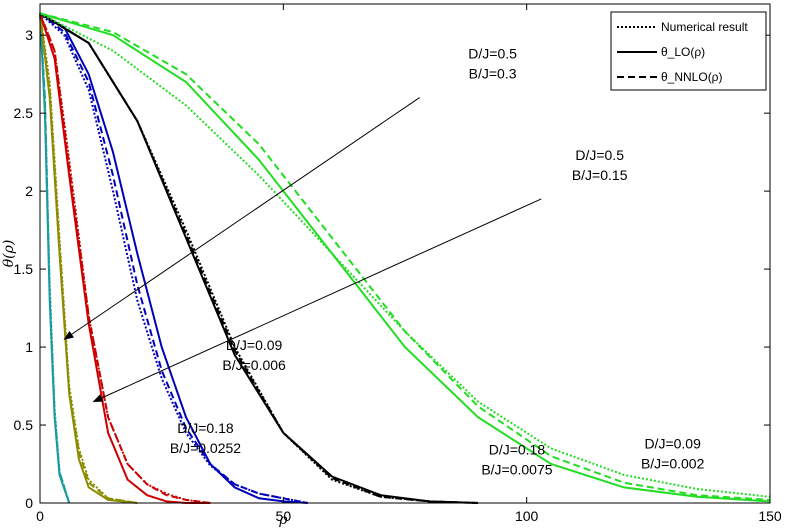 The height and width of the screenshot is (529, 789). Describe the element at coordinates (254, 365) in the screenshot. I see `annotation-label: B/J=0.006` at that location.